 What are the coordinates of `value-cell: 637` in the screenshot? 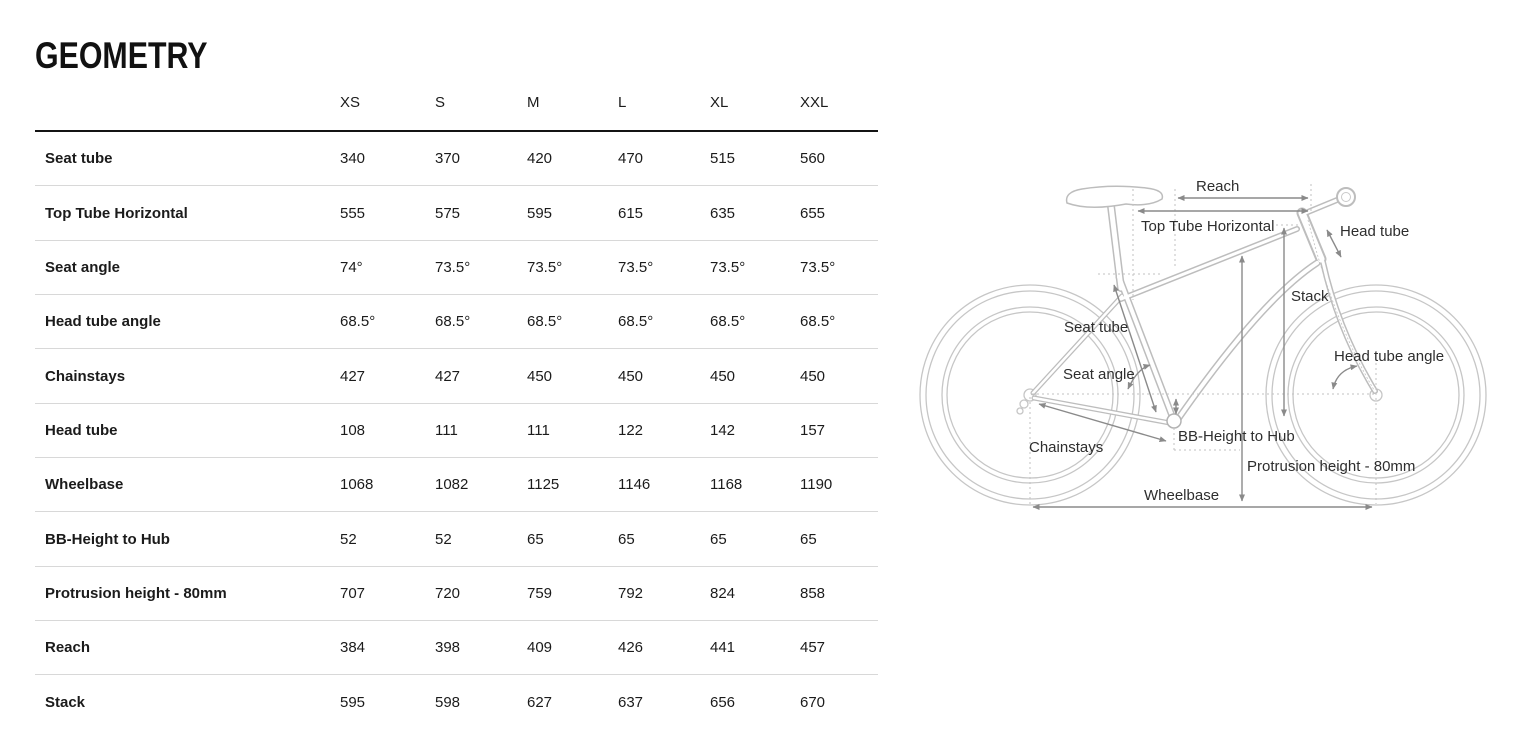 It's located at (631, 702).